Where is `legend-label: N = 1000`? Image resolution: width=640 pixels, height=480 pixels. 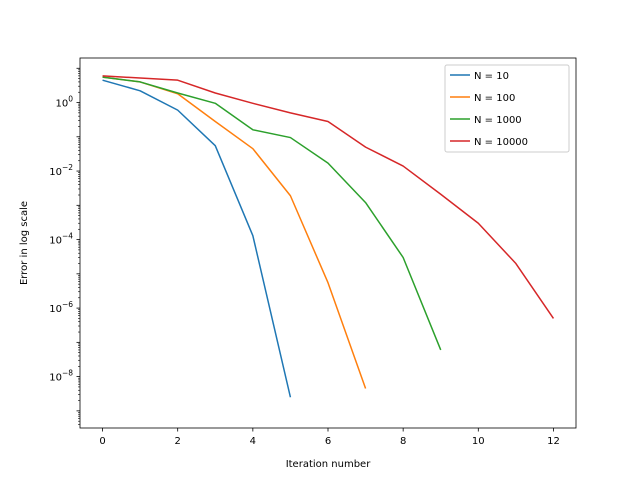 legend-label: N = 1000 is located at coordinates (498, 120).